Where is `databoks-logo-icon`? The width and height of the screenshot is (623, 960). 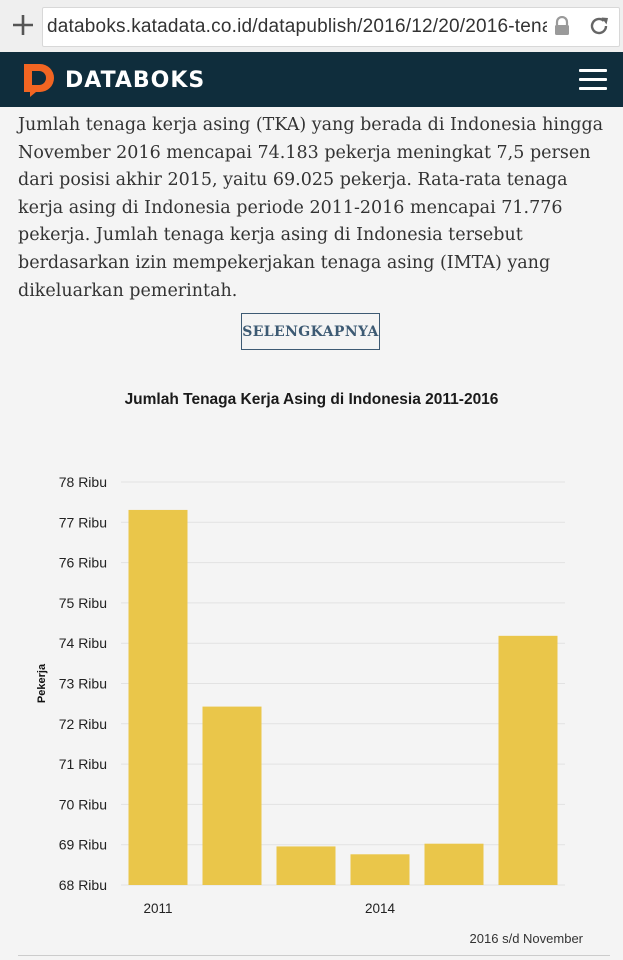 databoks-logo-icon is located at coordinates (39, 80).